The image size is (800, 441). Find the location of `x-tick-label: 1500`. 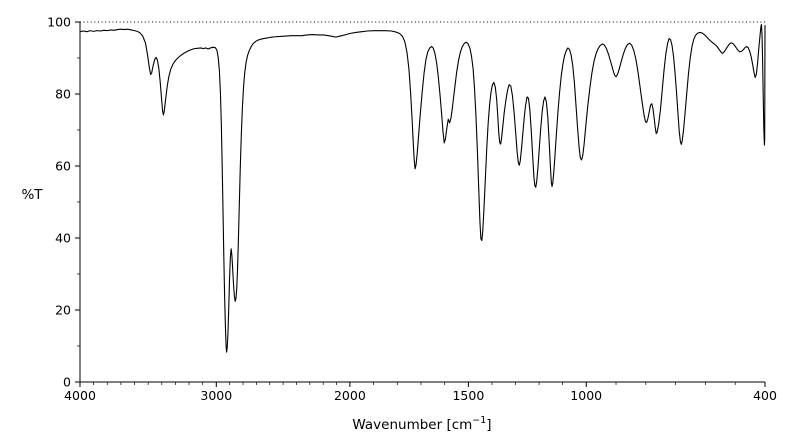

x-tick-label: 1500 is located at coordinates (468, 395).